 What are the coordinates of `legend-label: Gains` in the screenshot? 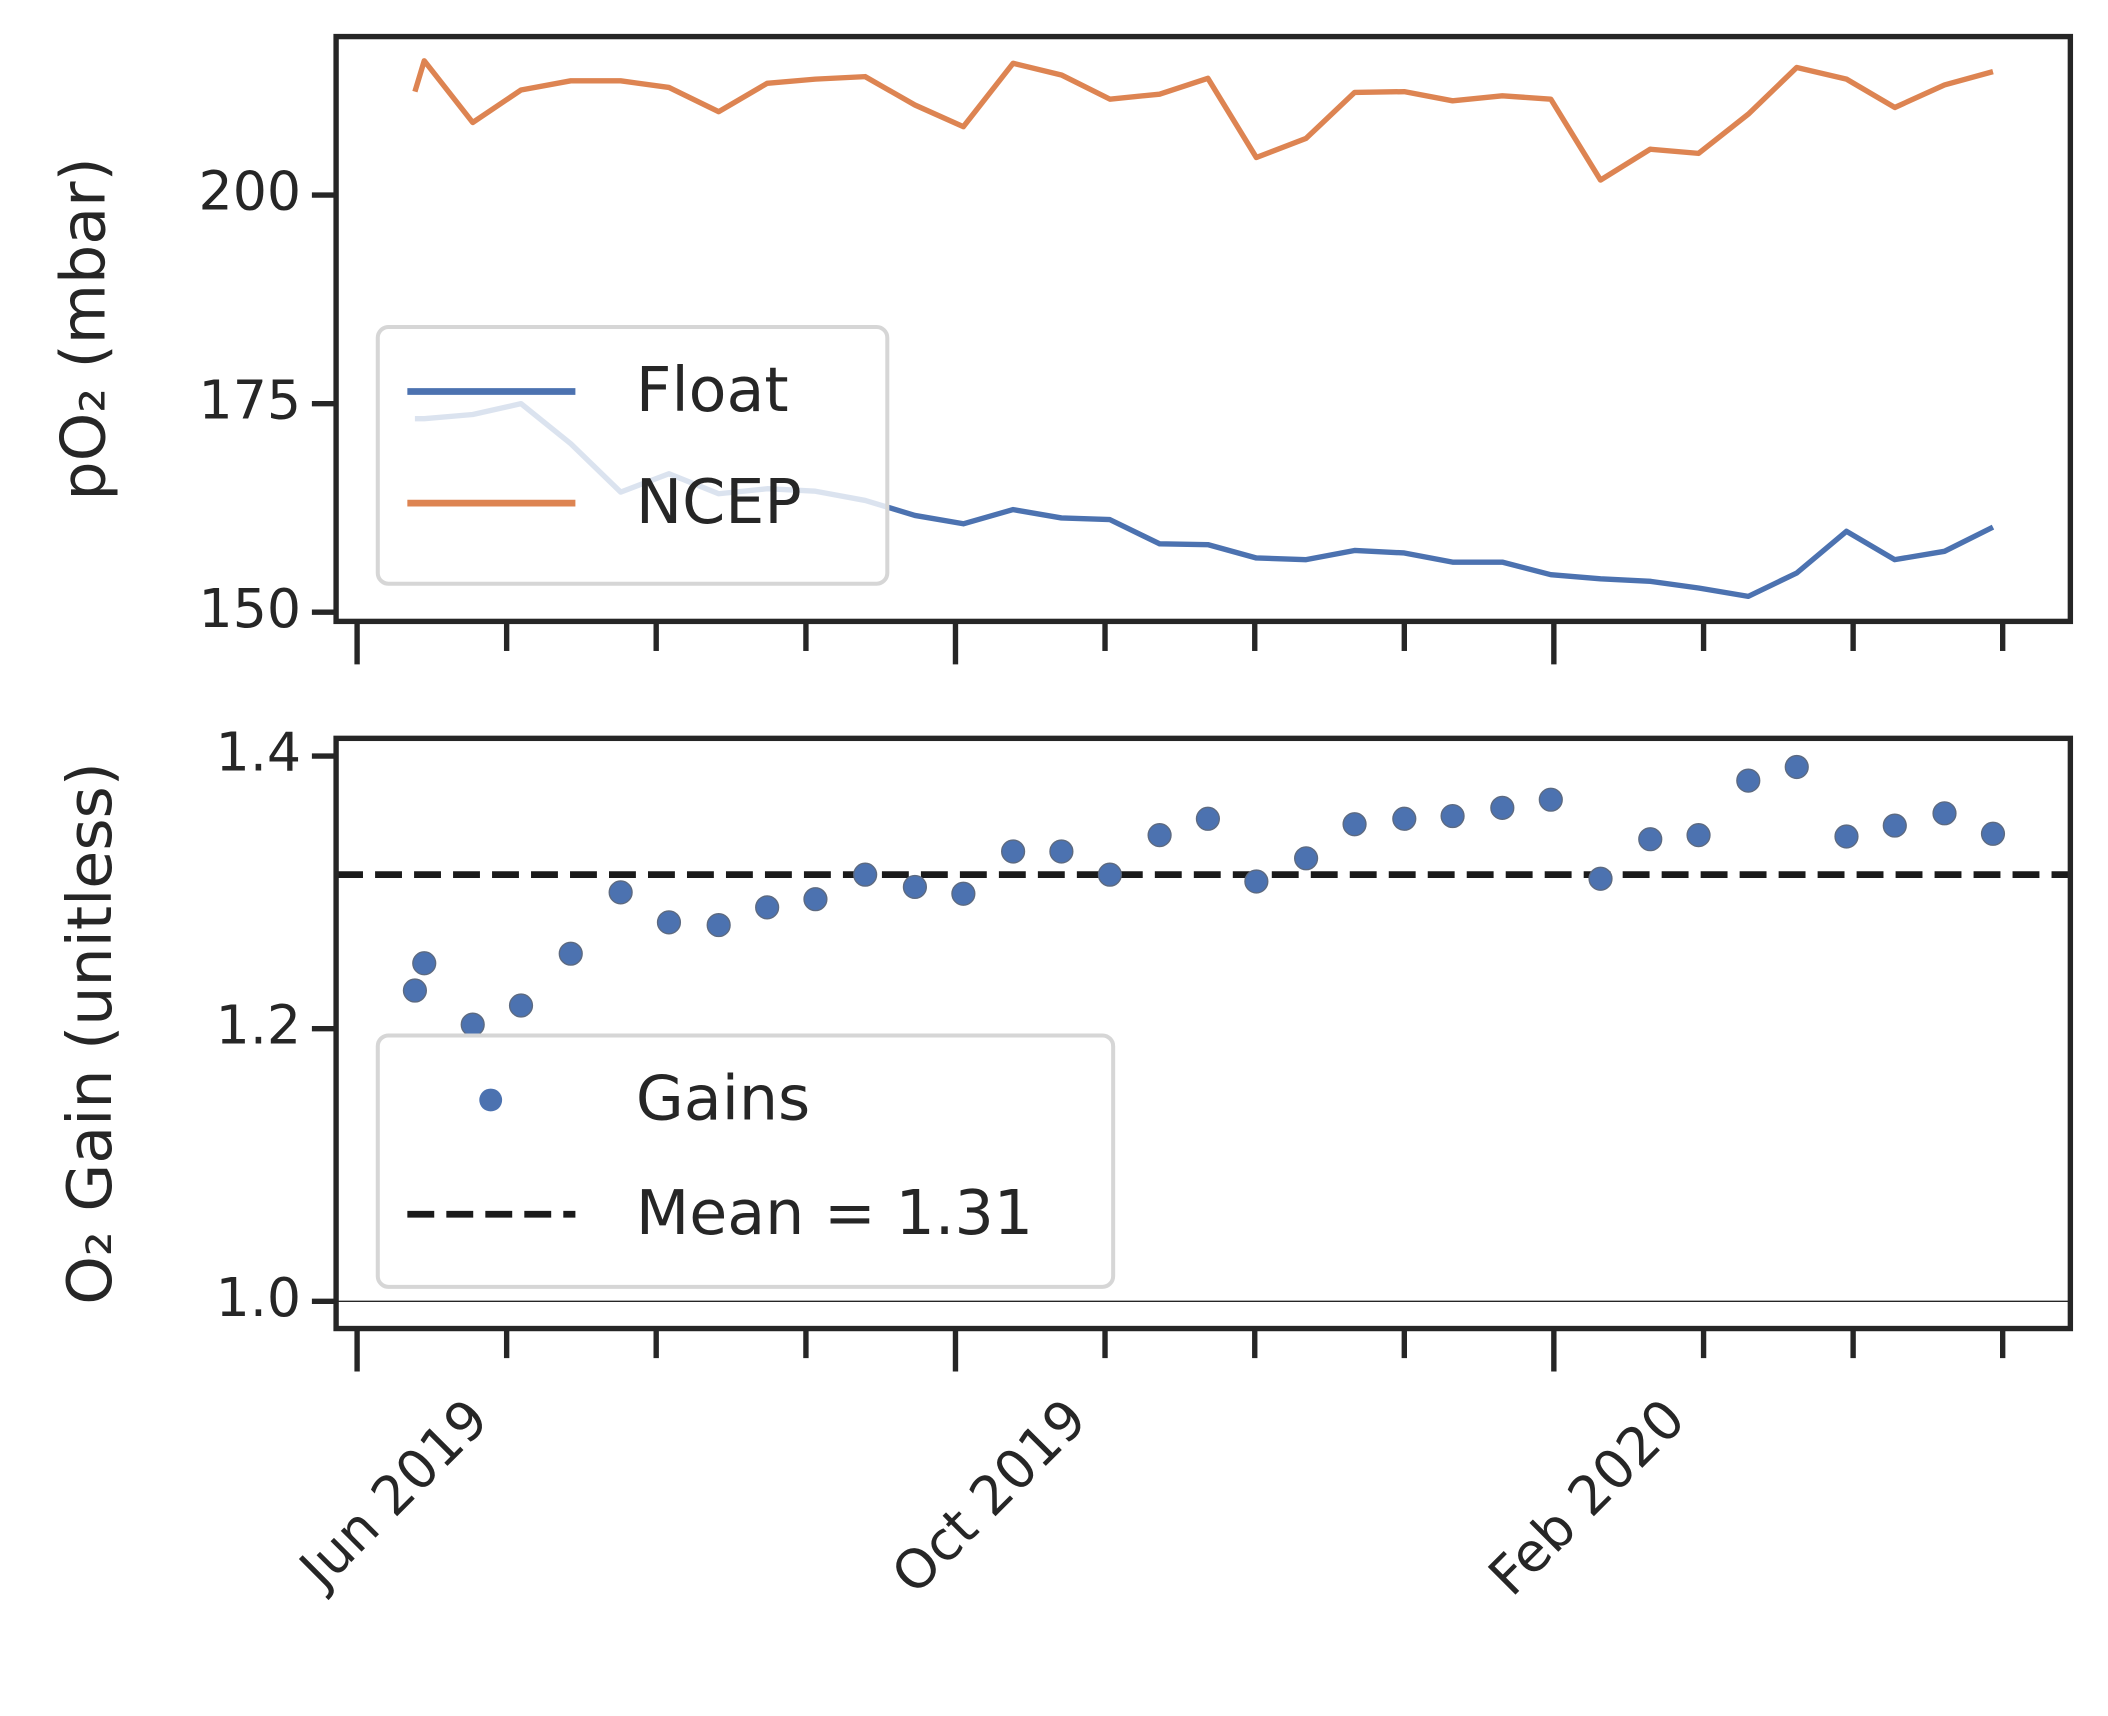 It's located at (723, 1099).